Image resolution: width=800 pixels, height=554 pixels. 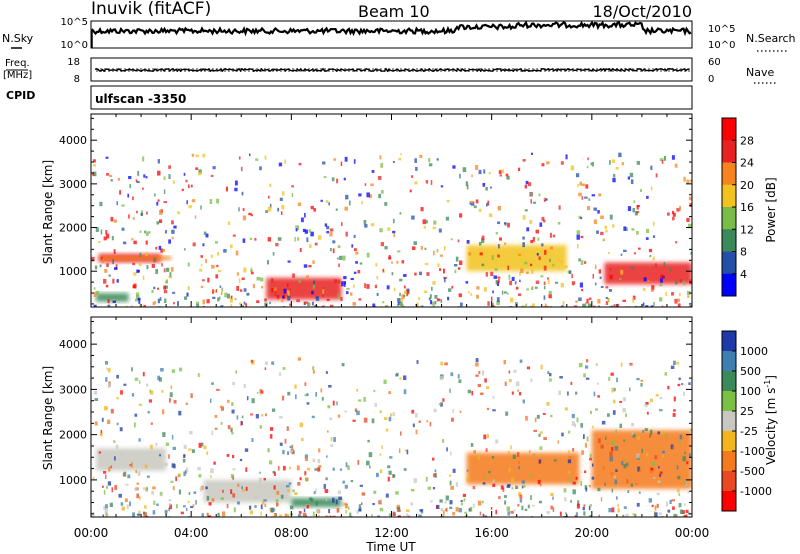 I want to click on colorbar-tick-label: 12, so click(x=747, y=229).